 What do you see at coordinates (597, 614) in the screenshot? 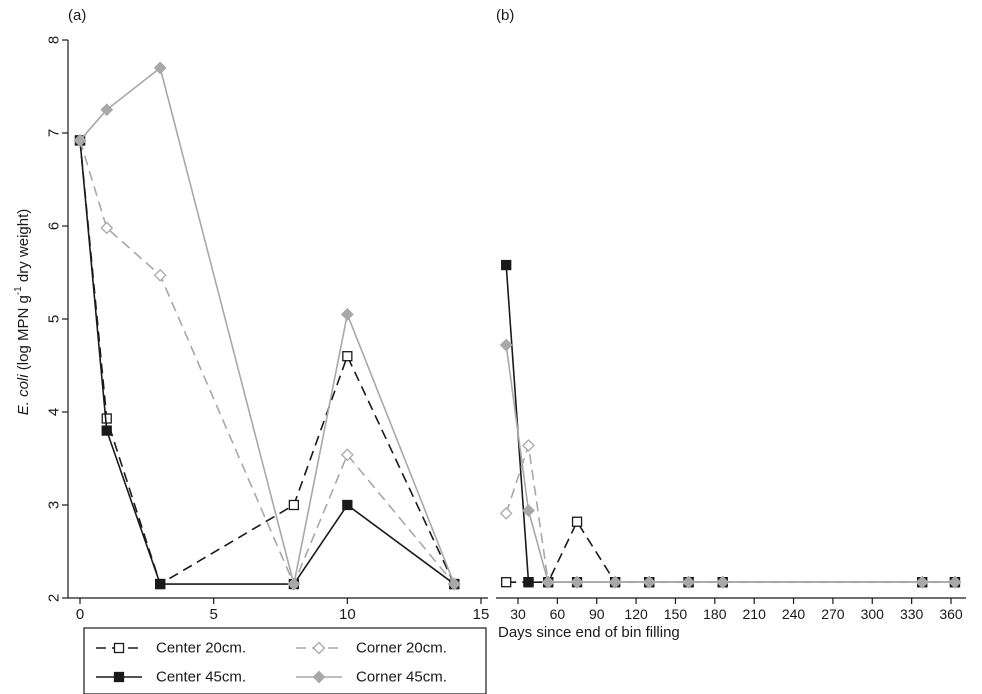
I see `x-tick-label: 90` at bounding box center [597, 614].